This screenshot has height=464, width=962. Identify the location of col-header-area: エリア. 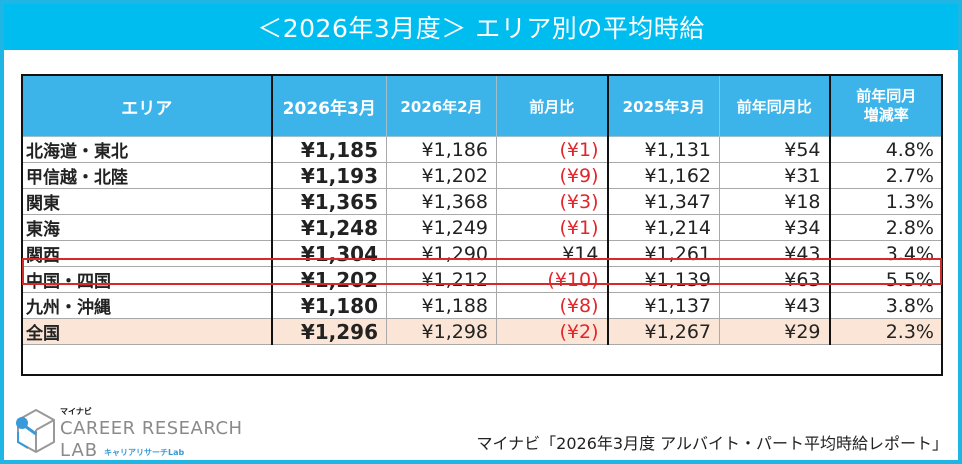
(147, 106).